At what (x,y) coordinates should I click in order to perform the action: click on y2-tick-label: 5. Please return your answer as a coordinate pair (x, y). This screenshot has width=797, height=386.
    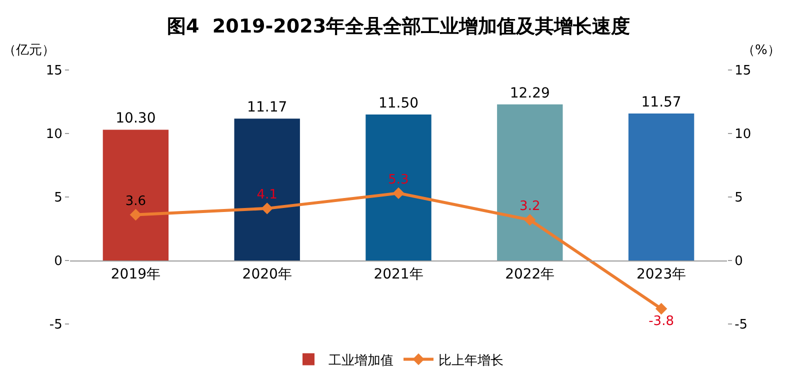
    Looking at the image, I should click on (738, 198).